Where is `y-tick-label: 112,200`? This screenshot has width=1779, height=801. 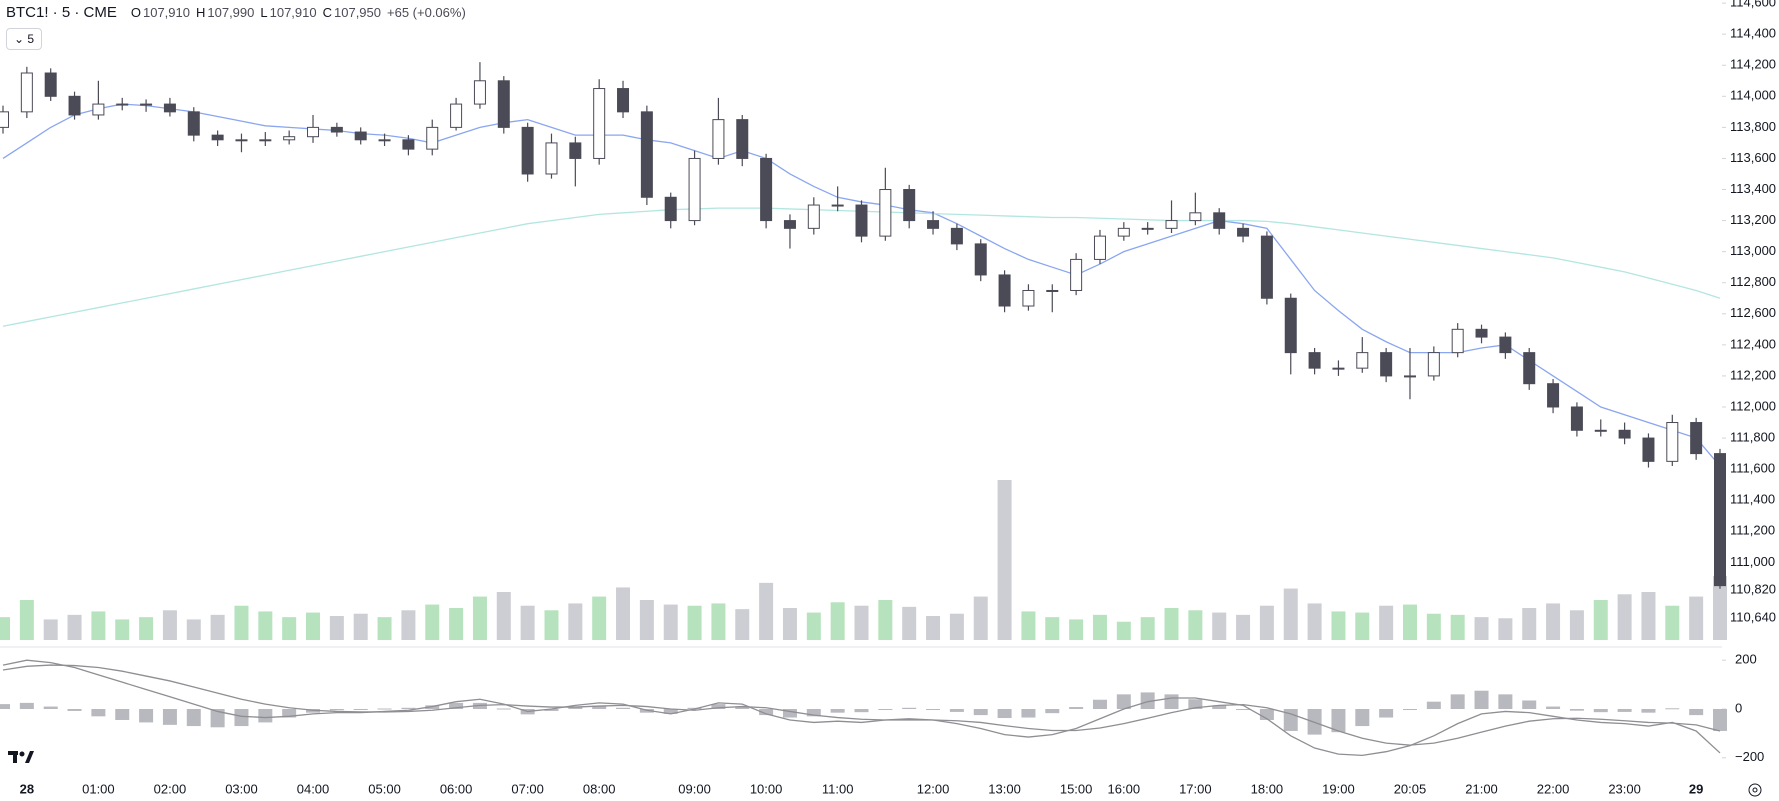
y-tick-label: 112,200 is located at coordinates (1753, 374).